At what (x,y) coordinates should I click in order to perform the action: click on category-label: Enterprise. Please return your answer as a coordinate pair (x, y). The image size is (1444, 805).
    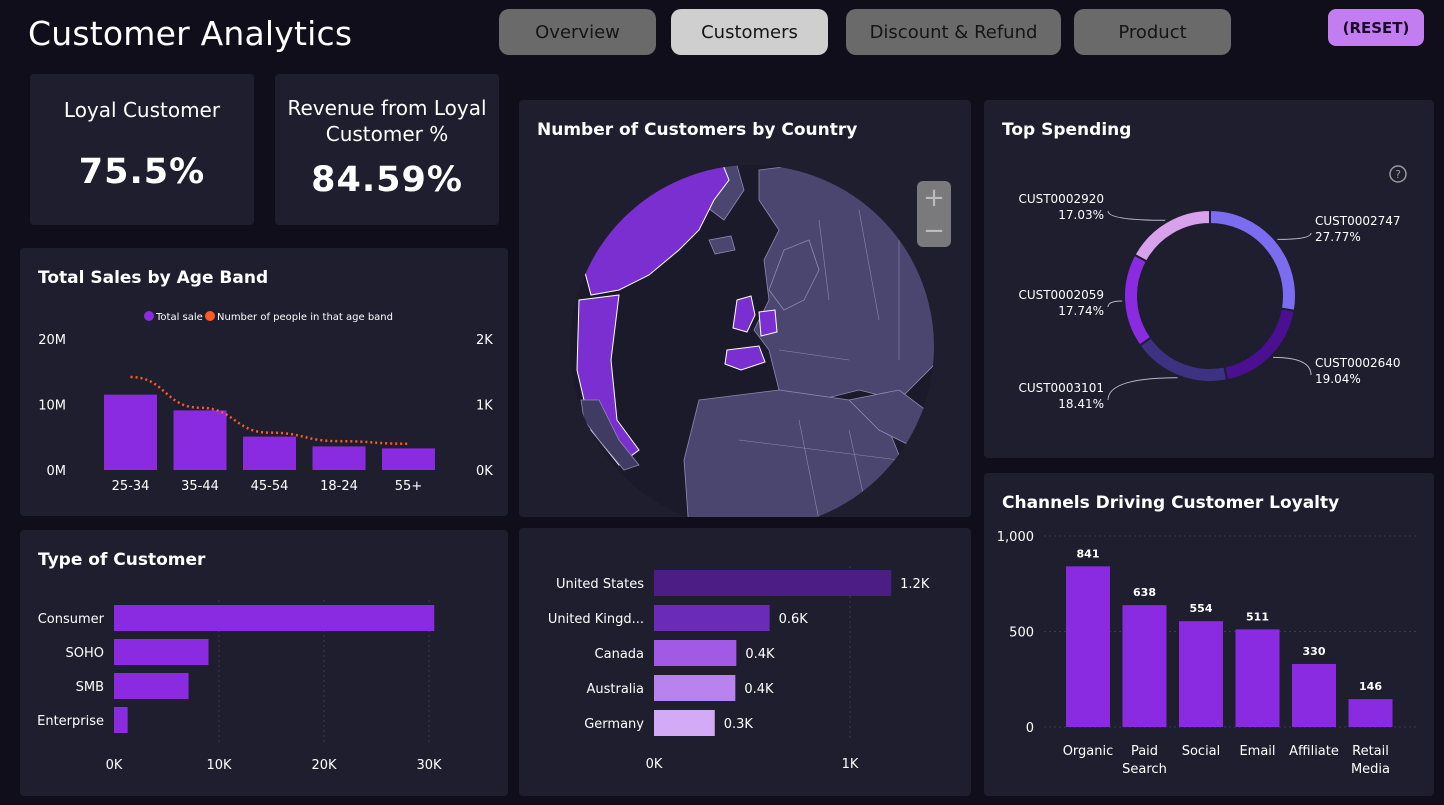
    Looking at the image, I should click on (70, 721).